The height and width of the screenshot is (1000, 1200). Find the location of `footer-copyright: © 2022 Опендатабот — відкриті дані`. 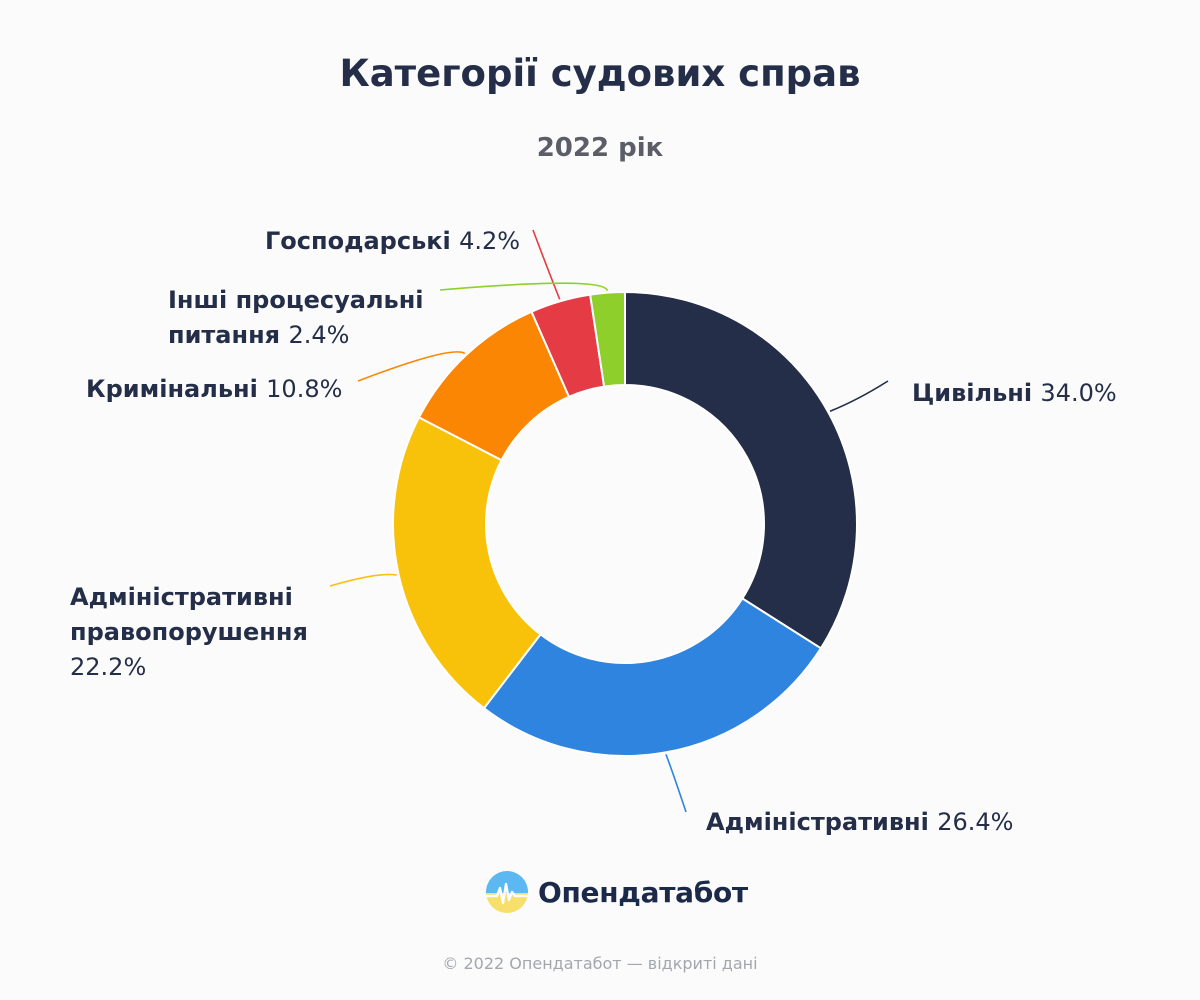

footer-copyright: © 2022 Опендатабот — відкриті дані is located at coordinates (600, 963).